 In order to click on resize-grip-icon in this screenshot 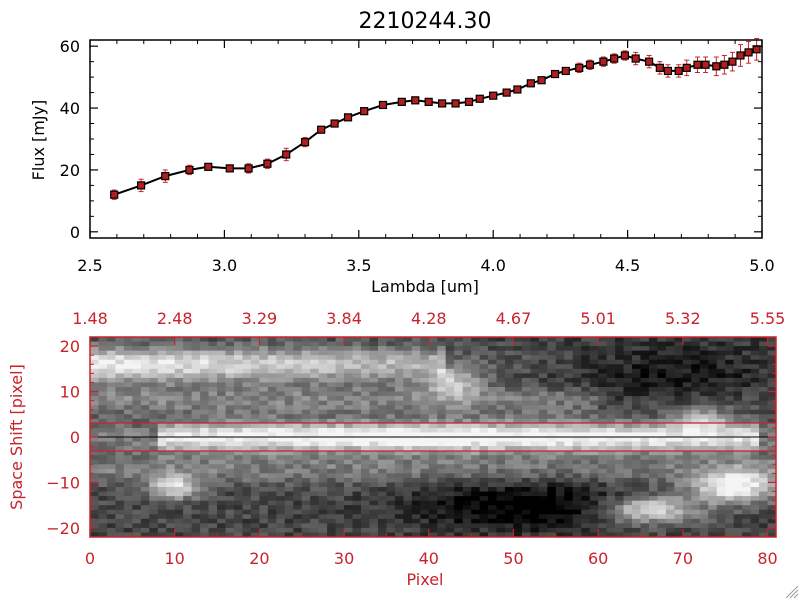, I will do `click(792, 592)`.